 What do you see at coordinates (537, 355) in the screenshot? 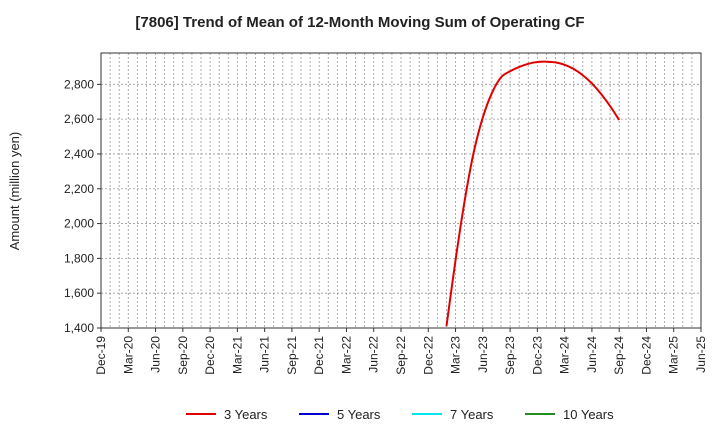
I see `x-tick-label: Dec-23` at bounding box center [537, 355].